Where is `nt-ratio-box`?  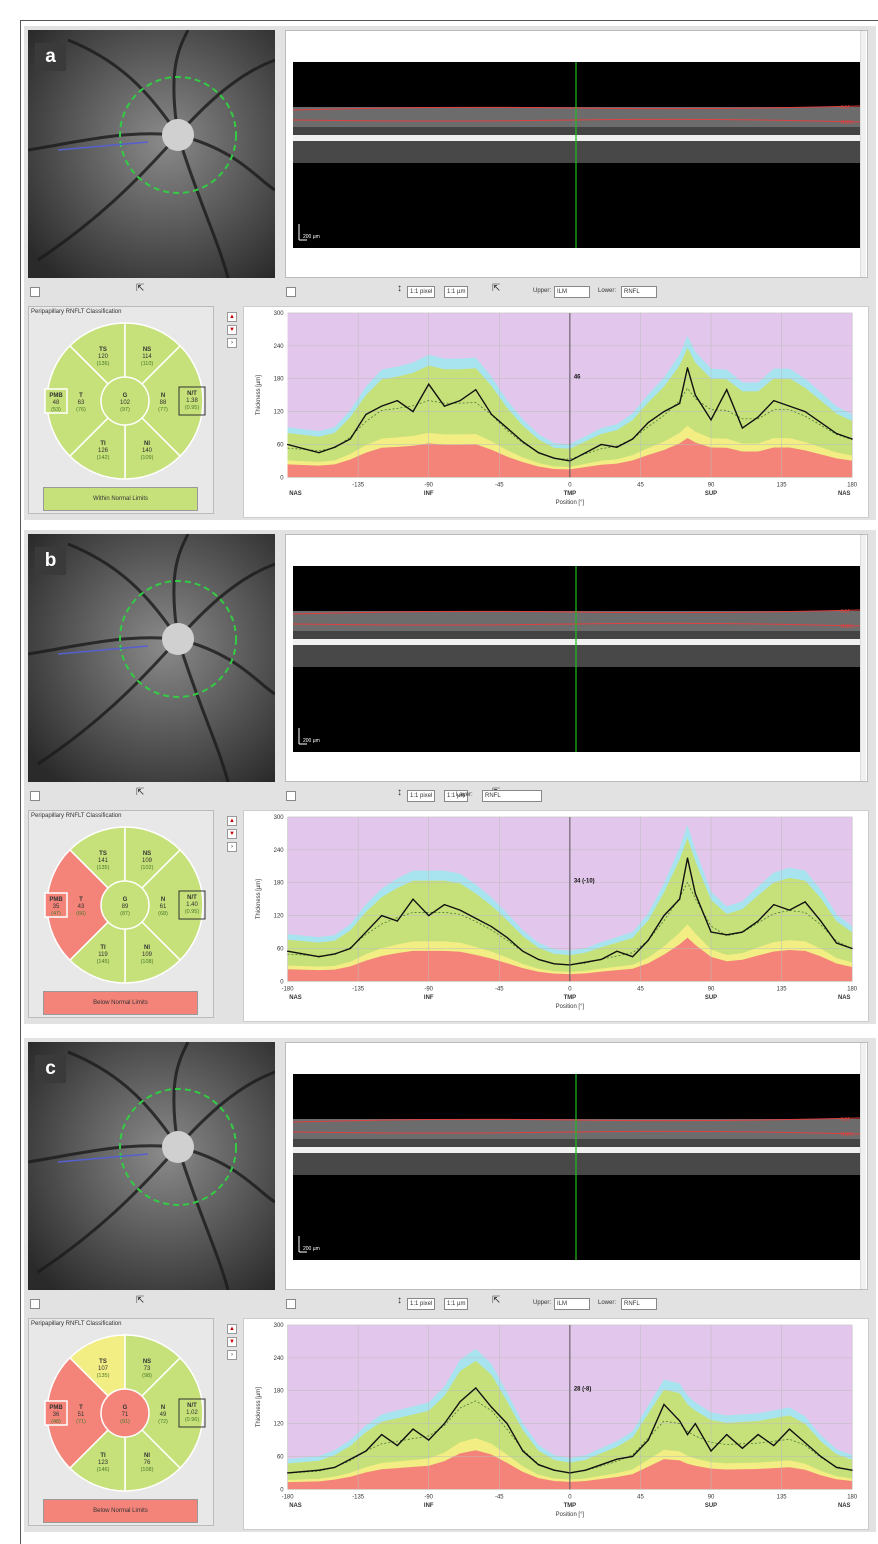
nt-ratio-box is located at coordinates (192, 401).